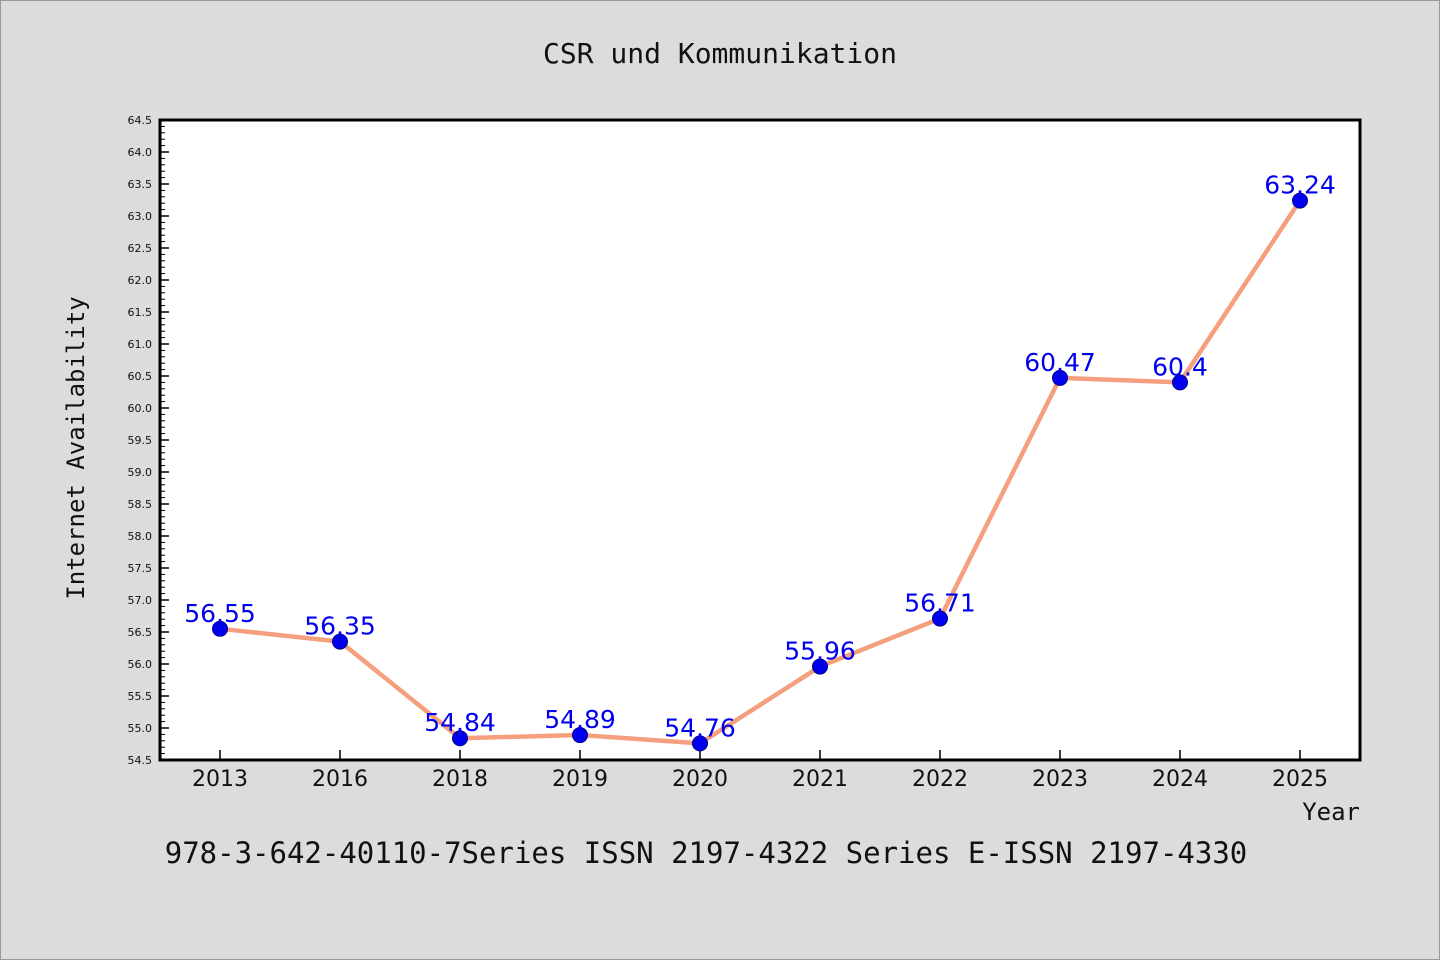 This screenshot has width=1440, height=960. Describe the element at coordinates (140, 600) in the screenshot. I see `y-tick-label: 57.0` at that location.